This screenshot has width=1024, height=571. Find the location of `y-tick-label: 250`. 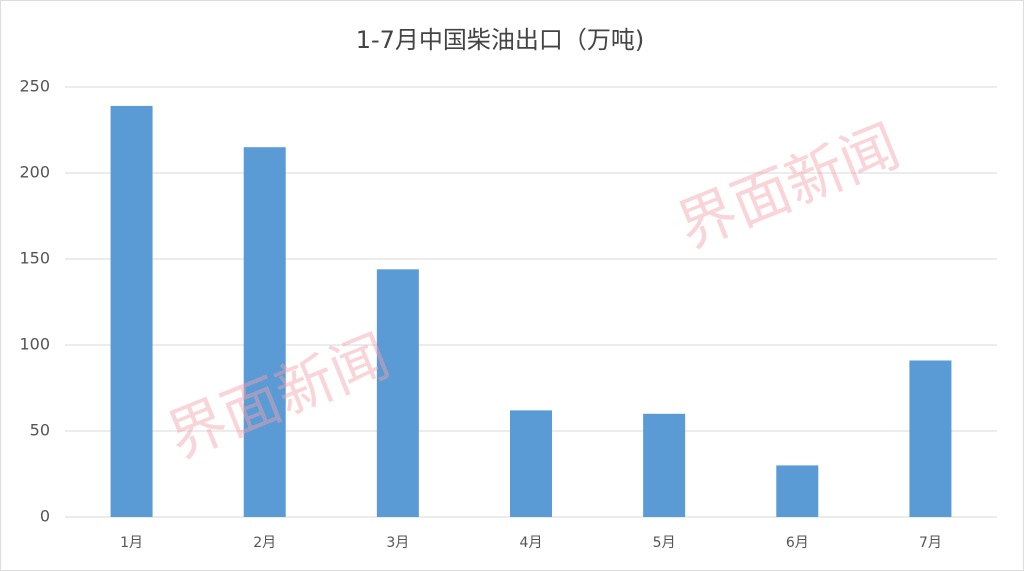

y-tick-label: 250 is located at coordinates (34, 86).